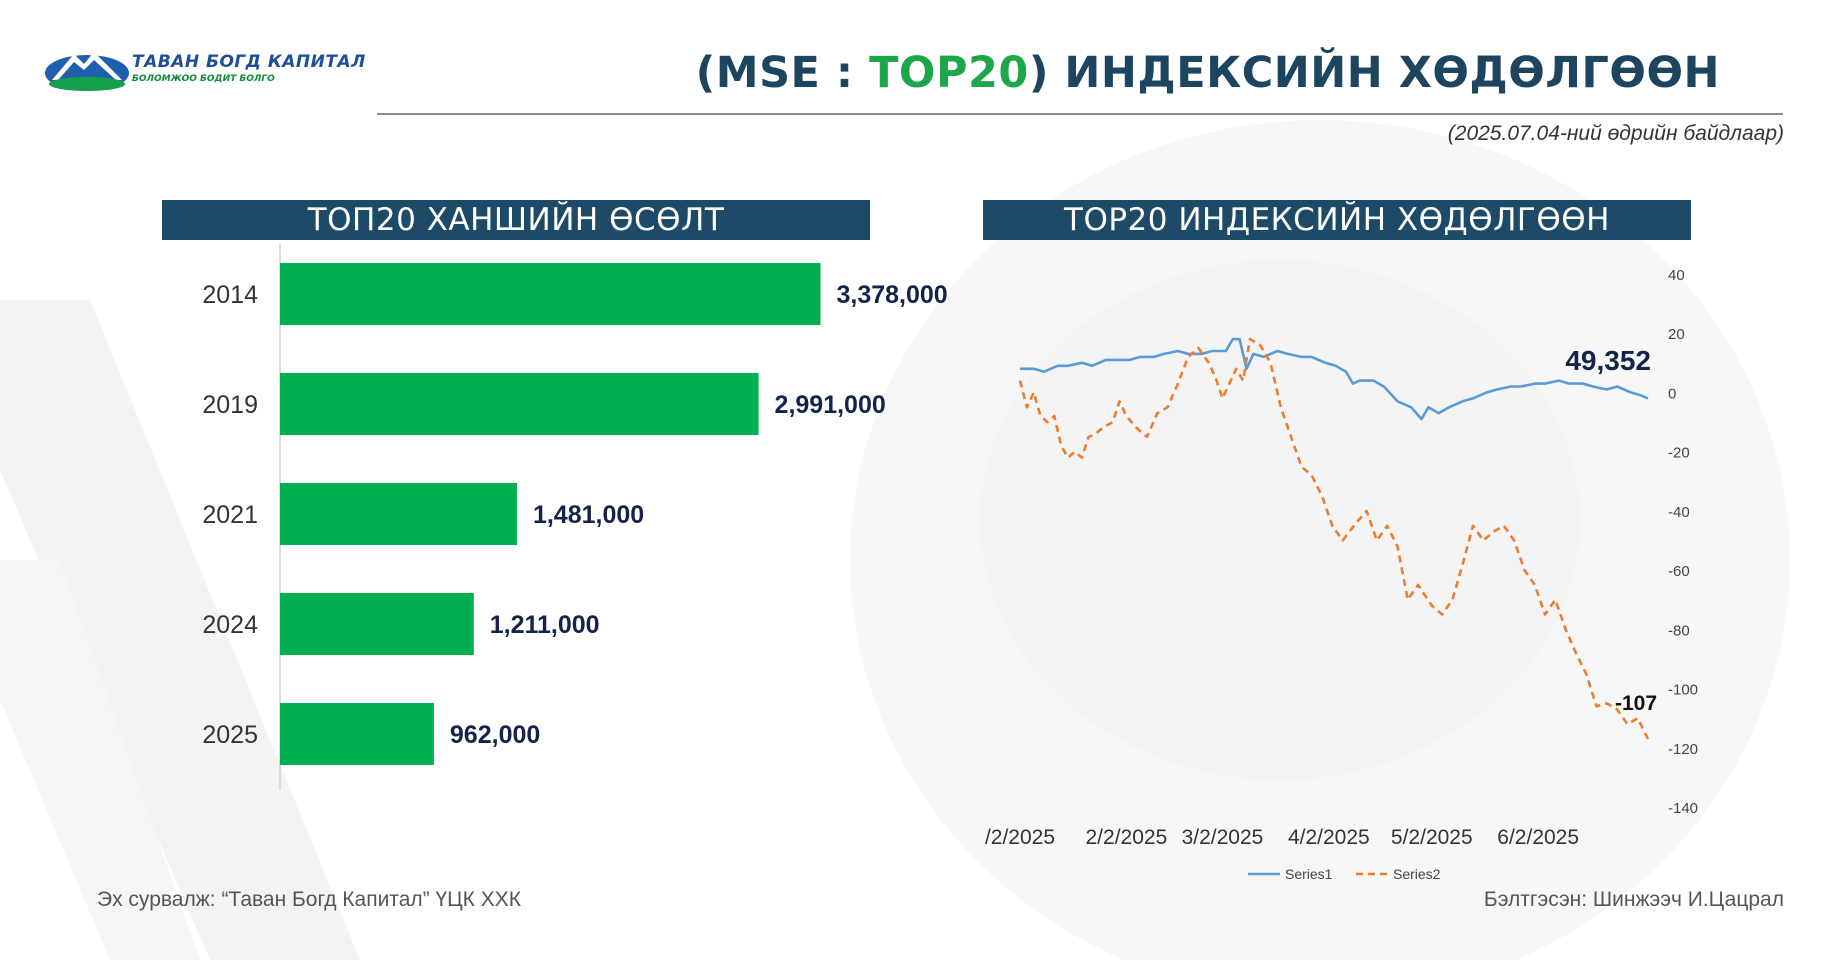  I want to click on as-of-date: (2025.07.04-ний өдрийн байдлаар), so click(1615, 133).